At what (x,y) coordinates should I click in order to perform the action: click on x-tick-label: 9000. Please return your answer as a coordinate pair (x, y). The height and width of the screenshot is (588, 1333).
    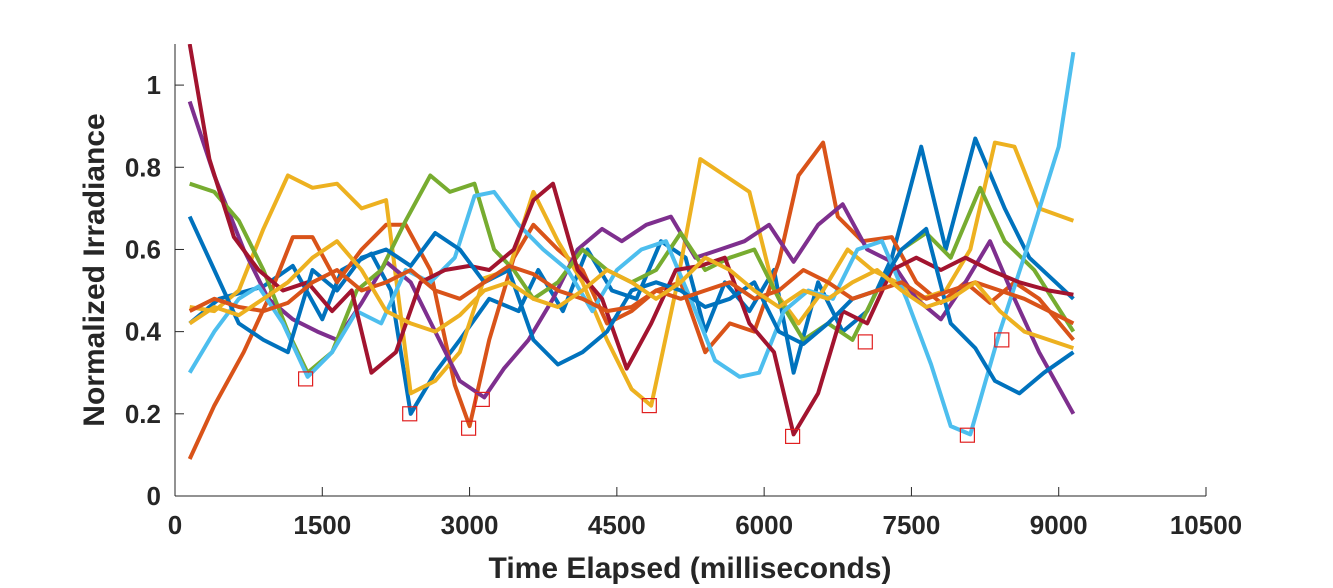
    Looking at the image, I should click on (1059, 525).